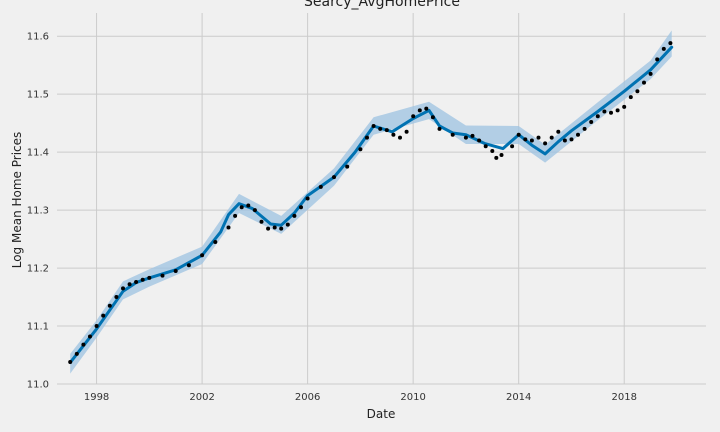 The width and height of the screenshot is (720, 432). Describe the element at coordinates (307, 397) in the screenshot. I see `x-tick-label: 2006` at that location.